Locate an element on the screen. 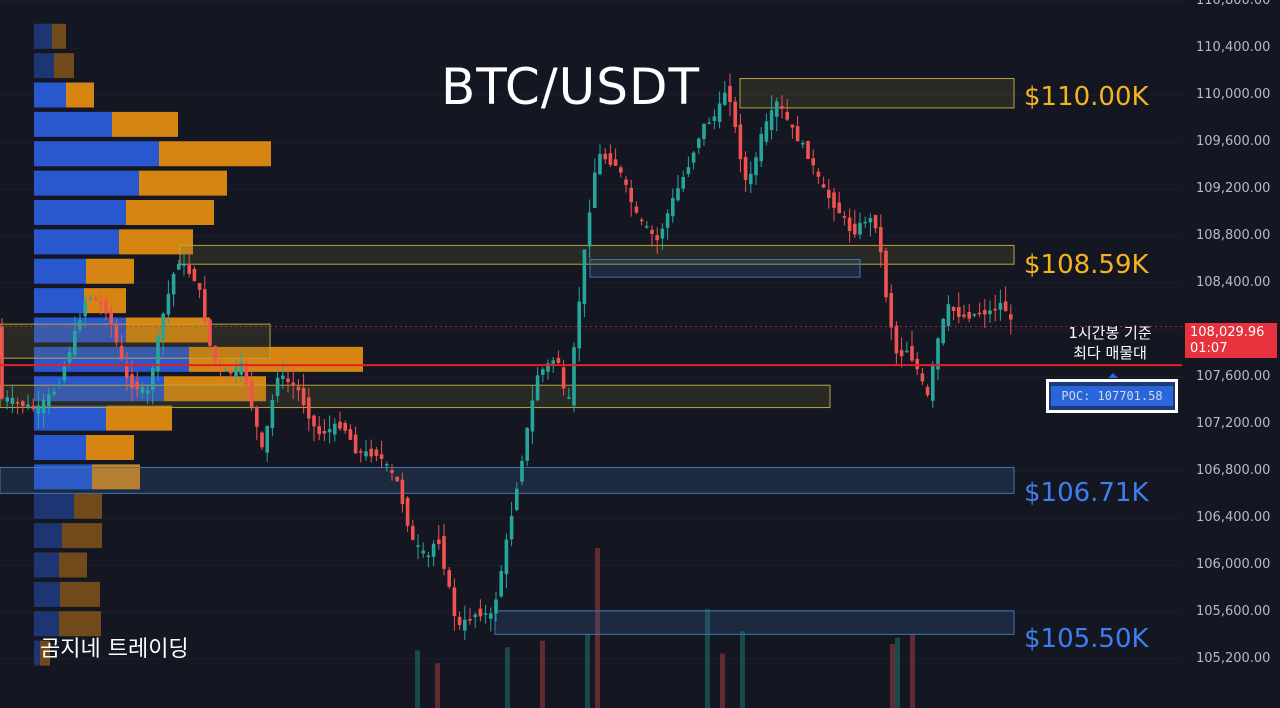 Image resolution: width=1280 pixels, height=708 pixels. y-tick-label: 109,600.00 is located at coordinates (1233, 141).